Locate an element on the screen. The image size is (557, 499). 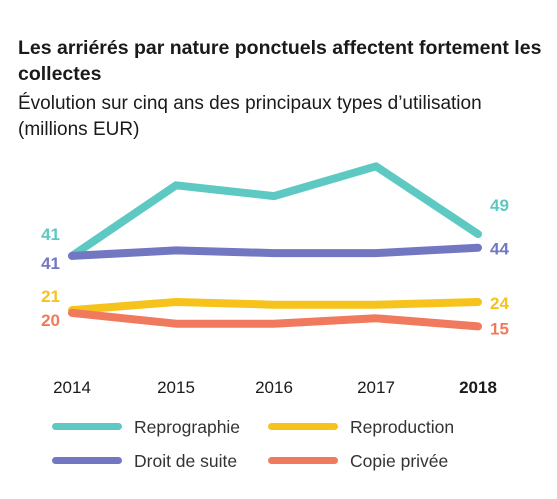
series-line-reprographie is located at coordinates (275, 211).